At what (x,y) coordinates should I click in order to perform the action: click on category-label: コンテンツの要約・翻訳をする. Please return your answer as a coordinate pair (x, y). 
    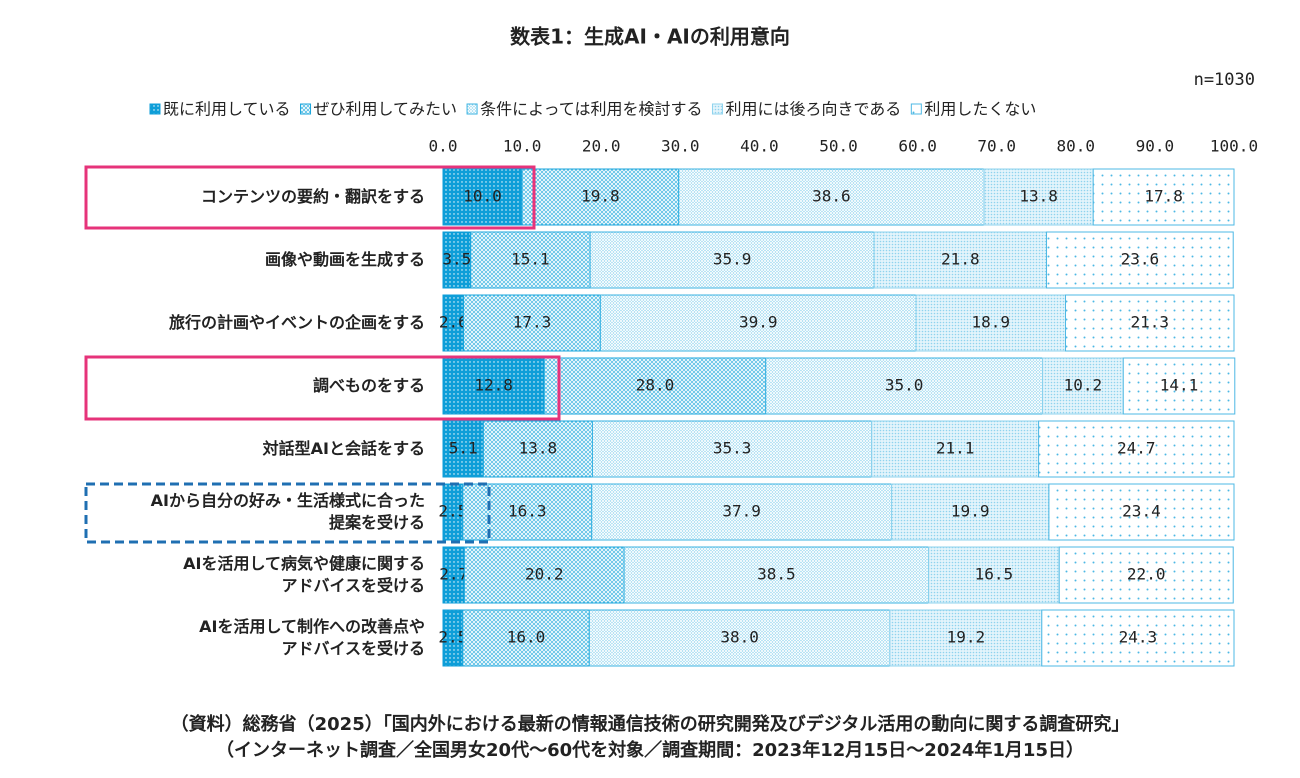
    Looking at the image, I should click on (312, 196).